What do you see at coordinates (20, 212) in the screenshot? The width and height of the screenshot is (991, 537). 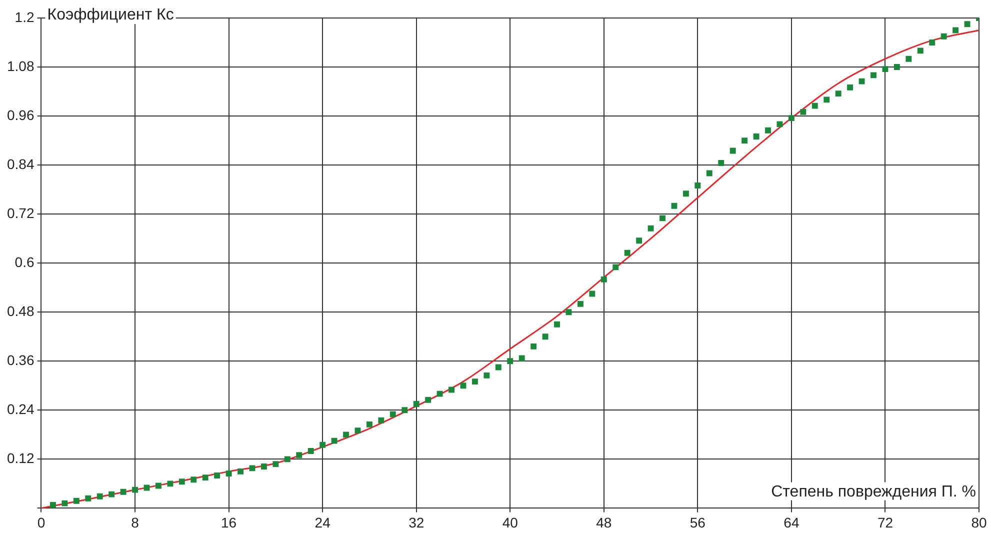 I see `y-tick-label: 0.72` at bounding box center [20, 212].